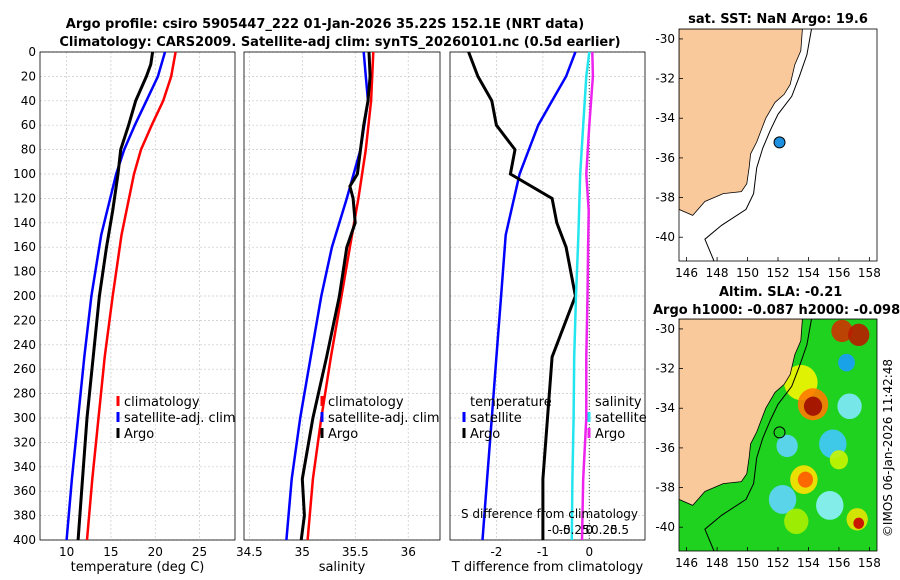  Describe the element at coordinates (24, 198) in the screenshot. I see `y-tick-label: 120` at that location.